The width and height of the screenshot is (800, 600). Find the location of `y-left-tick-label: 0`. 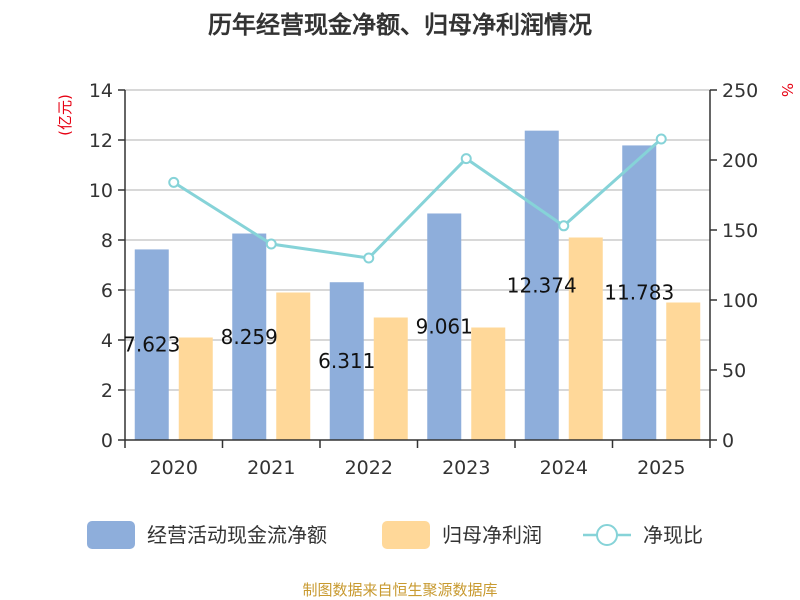

y-left-tick-label: 0 is located at coordinates (107, 441).